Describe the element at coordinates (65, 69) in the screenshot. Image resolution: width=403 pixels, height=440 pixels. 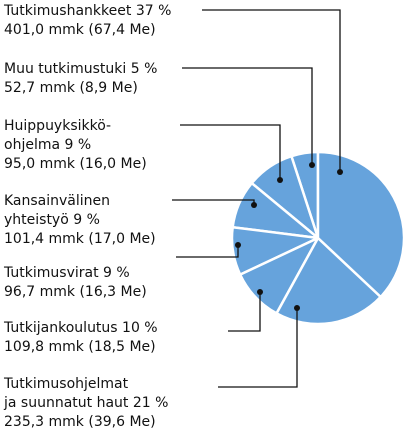
I see `category-name: Muu tutkimustuki` at that location.